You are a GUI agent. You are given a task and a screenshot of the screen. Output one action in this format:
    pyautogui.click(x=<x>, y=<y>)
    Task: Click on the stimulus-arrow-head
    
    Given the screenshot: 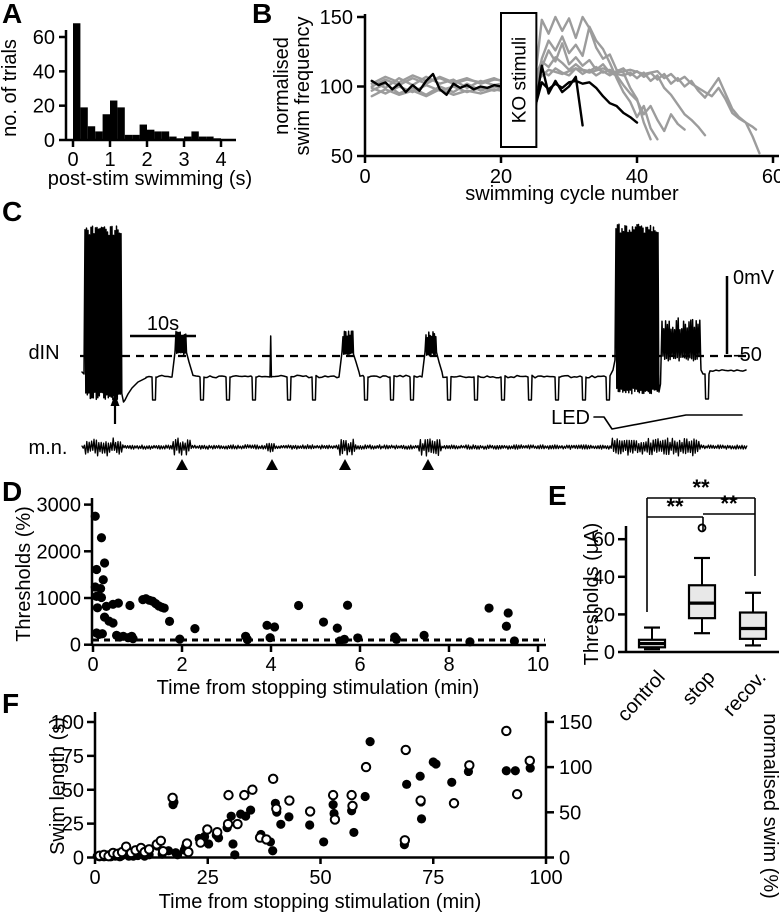 What is the action you would take?
    pyautogui.click(x=115, y=400)
    